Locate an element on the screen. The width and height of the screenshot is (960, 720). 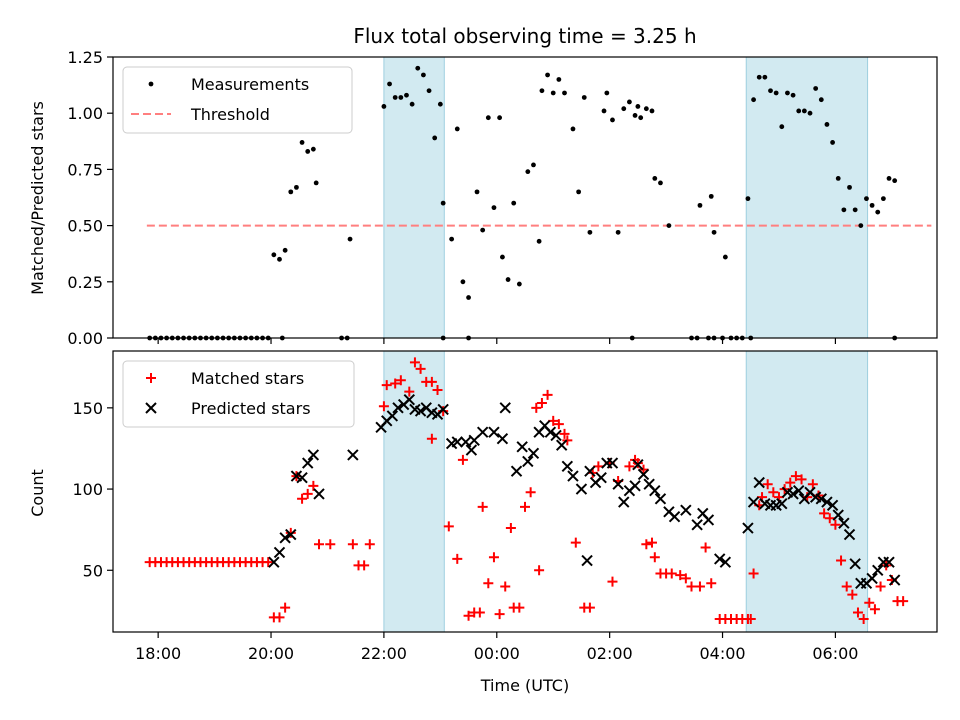
x-tick-label: 22:00 is located at coordinates (384, 653).